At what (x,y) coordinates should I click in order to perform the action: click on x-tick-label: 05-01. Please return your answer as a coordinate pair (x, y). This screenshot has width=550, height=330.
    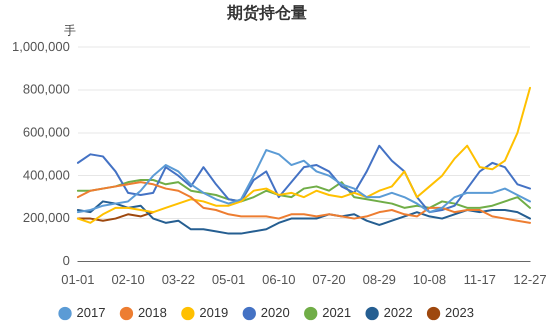
    Looking at the image, I should click on (229, 279).